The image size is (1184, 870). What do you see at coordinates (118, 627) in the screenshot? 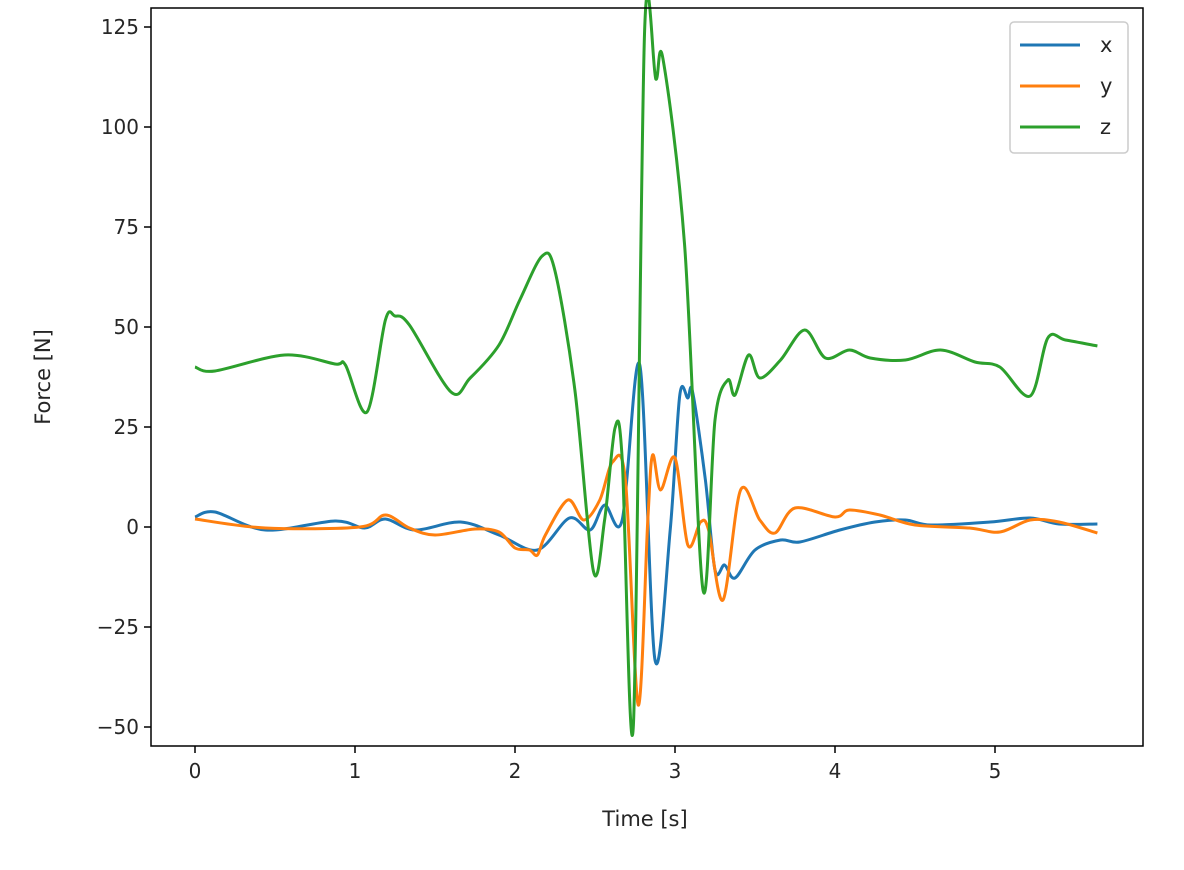
I see `y-tick-label: −25` at bounding box center [118, 627].